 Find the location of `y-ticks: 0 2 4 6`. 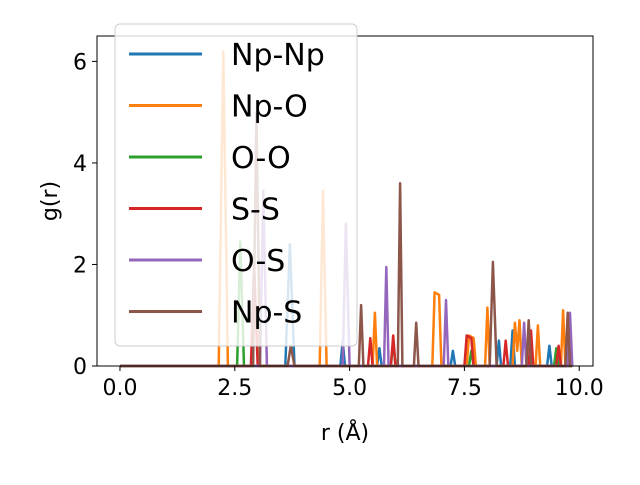

y-ticks: 0 2 4 6 is located at coordinates (85, 215).